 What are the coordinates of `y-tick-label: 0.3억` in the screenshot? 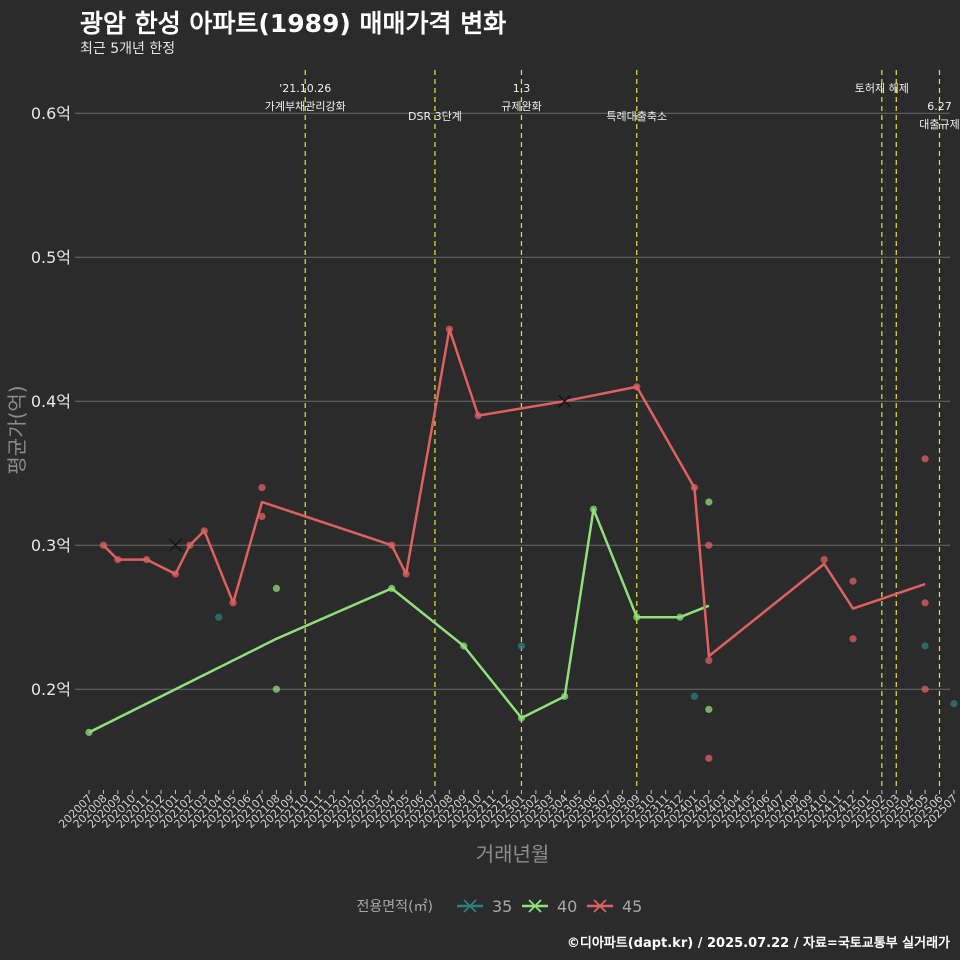 It's located at (51, 545).